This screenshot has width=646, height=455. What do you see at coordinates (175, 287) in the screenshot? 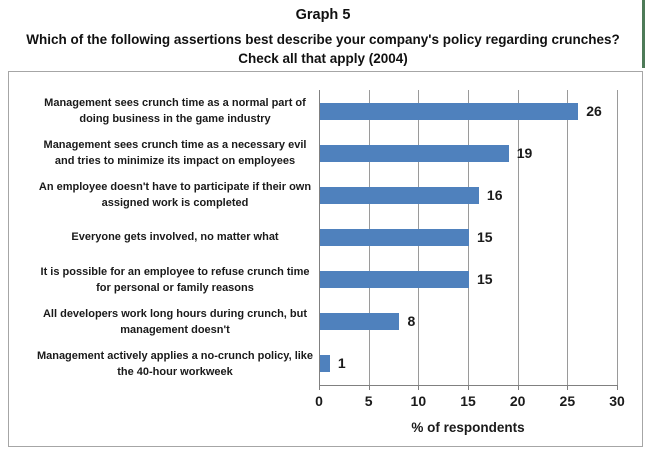
I see `category-label-line: for personal or family reasons` at bounding box center [175, 287].